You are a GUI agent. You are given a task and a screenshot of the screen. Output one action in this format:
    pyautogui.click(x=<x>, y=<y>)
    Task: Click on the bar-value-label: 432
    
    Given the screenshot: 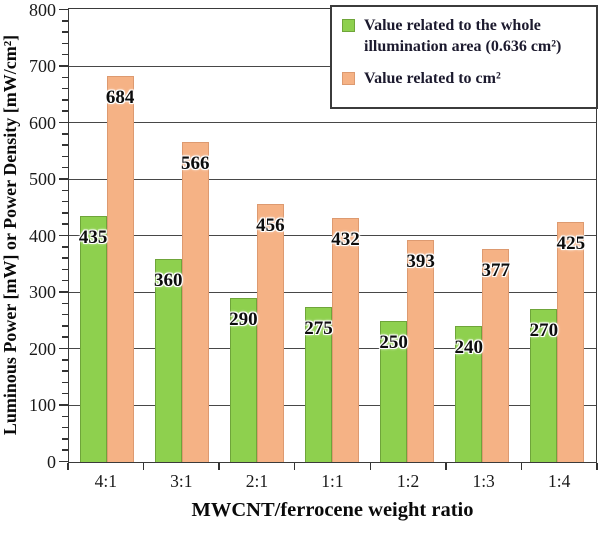 What is the action you would take?
    pyautogui.click(x=345, y=239)
    